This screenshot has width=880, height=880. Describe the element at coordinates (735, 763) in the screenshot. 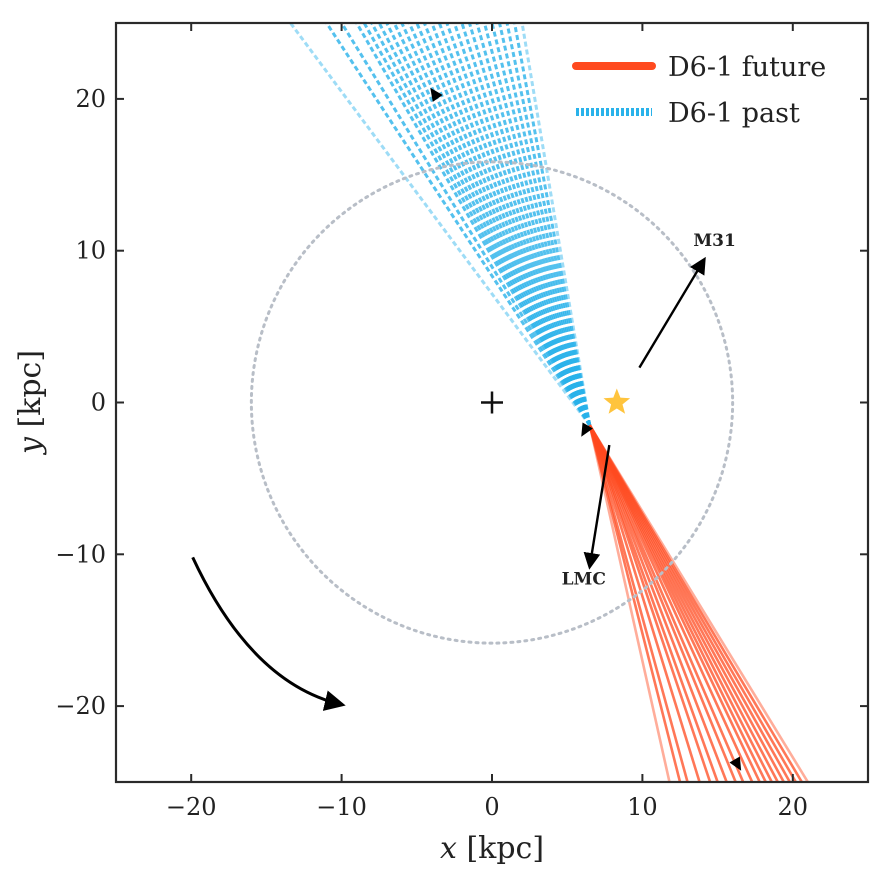

I see `future-direction-marker` at that location.